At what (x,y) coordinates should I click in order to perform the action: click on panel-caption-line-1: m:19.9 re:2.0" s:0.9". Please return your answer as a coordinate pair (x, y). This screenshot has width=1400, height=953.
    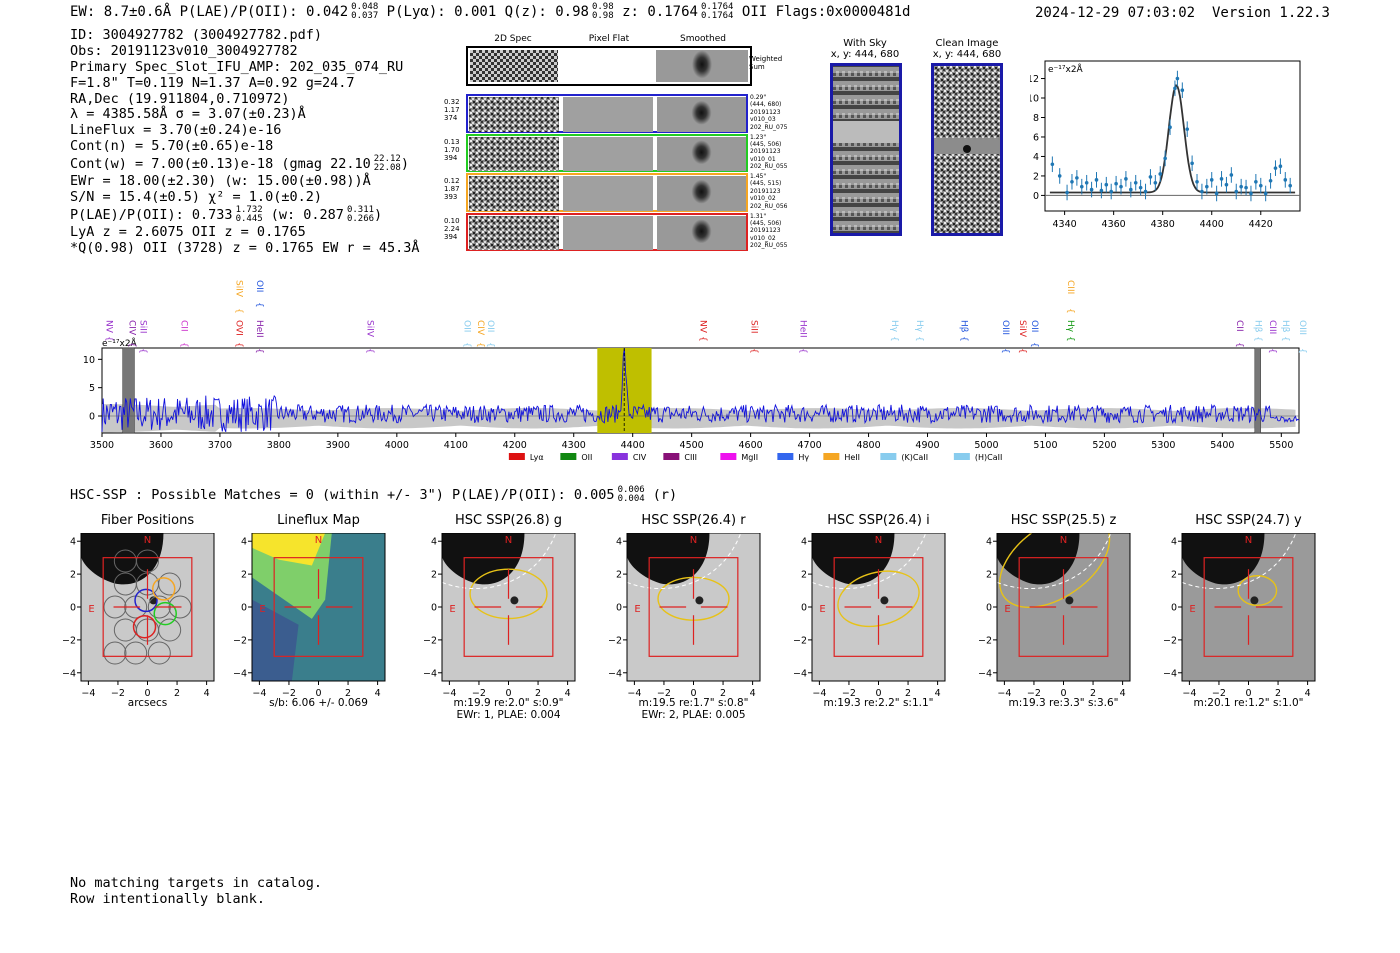
    Looking at the image, I should click on (508, 703).